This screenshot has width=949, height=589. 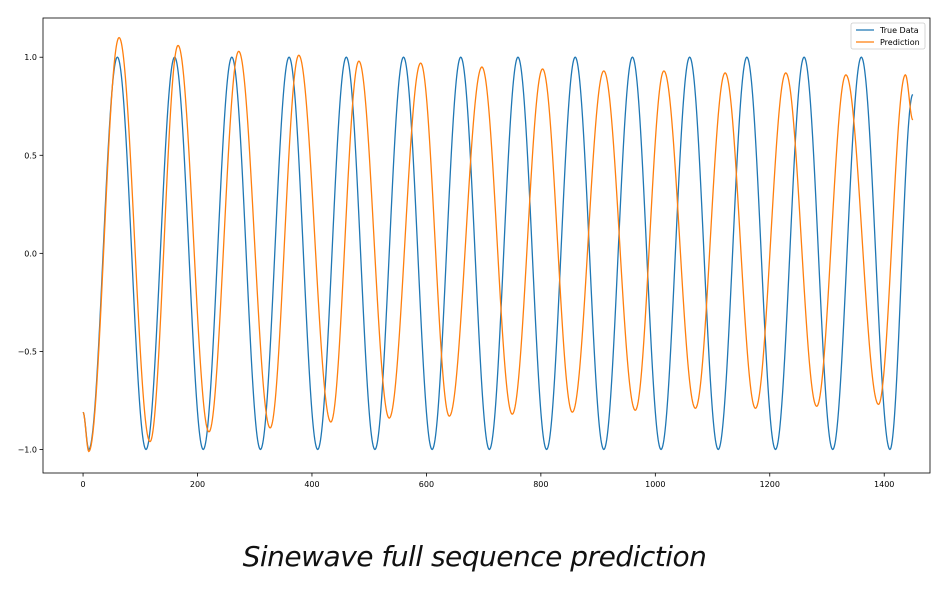 I want to click on x-tick-label: 0, so click(x=83, y=484).